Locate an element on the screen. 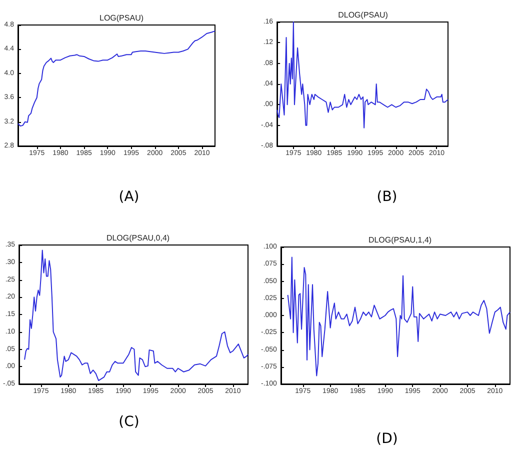  chart-title: DLOG(PSAU,0,4) is located at coordinates (138, 238).